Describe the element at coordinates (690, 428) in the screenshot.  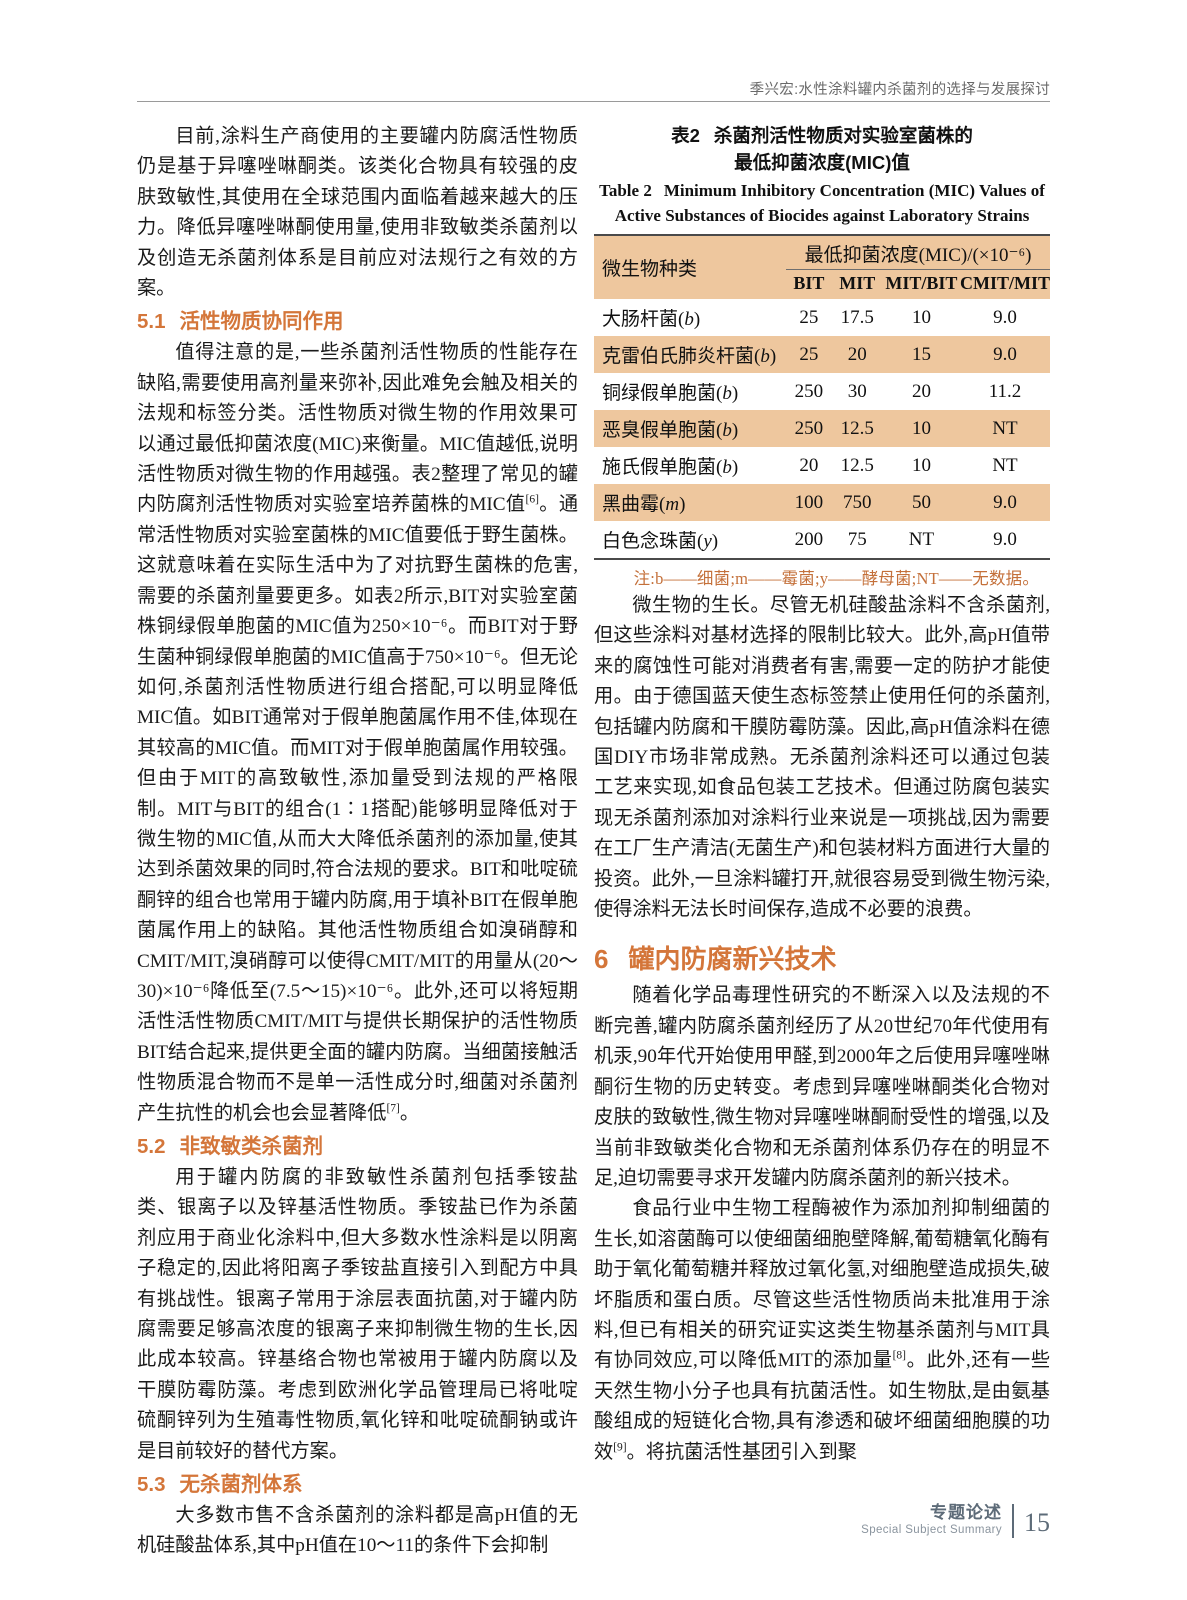
I see `cell-species: 恶臭假单胞菌(b)` at that location.